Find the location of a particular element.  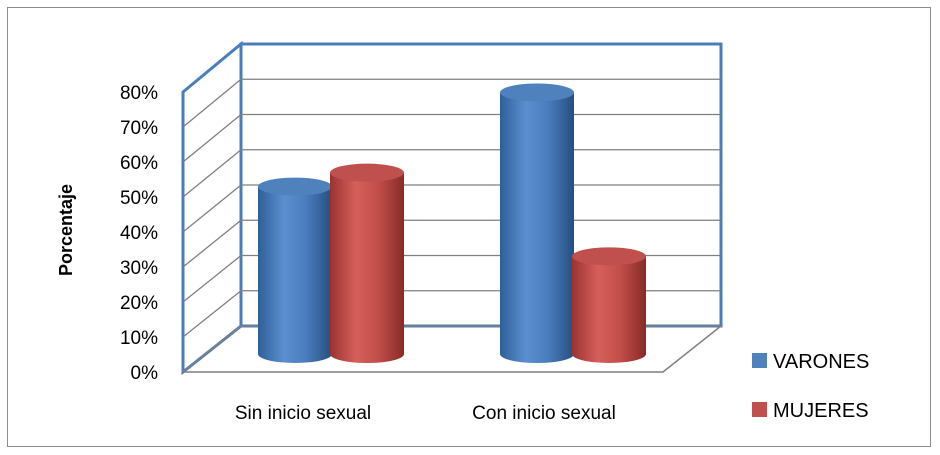

y-tick-label: 20% is located at coordinates (139, 303).